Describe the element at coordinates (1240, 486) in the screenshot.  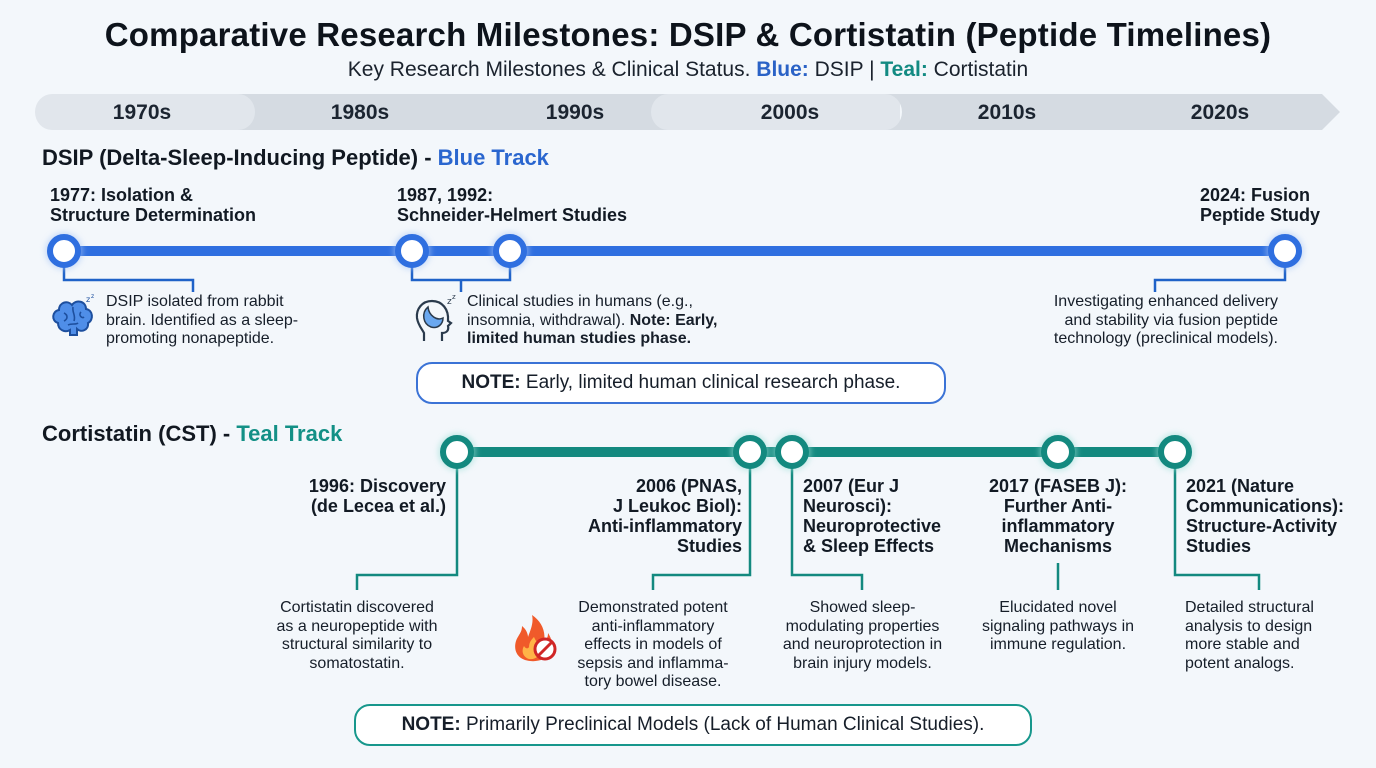
I see `title-line: 2021 (Nature` at that location.